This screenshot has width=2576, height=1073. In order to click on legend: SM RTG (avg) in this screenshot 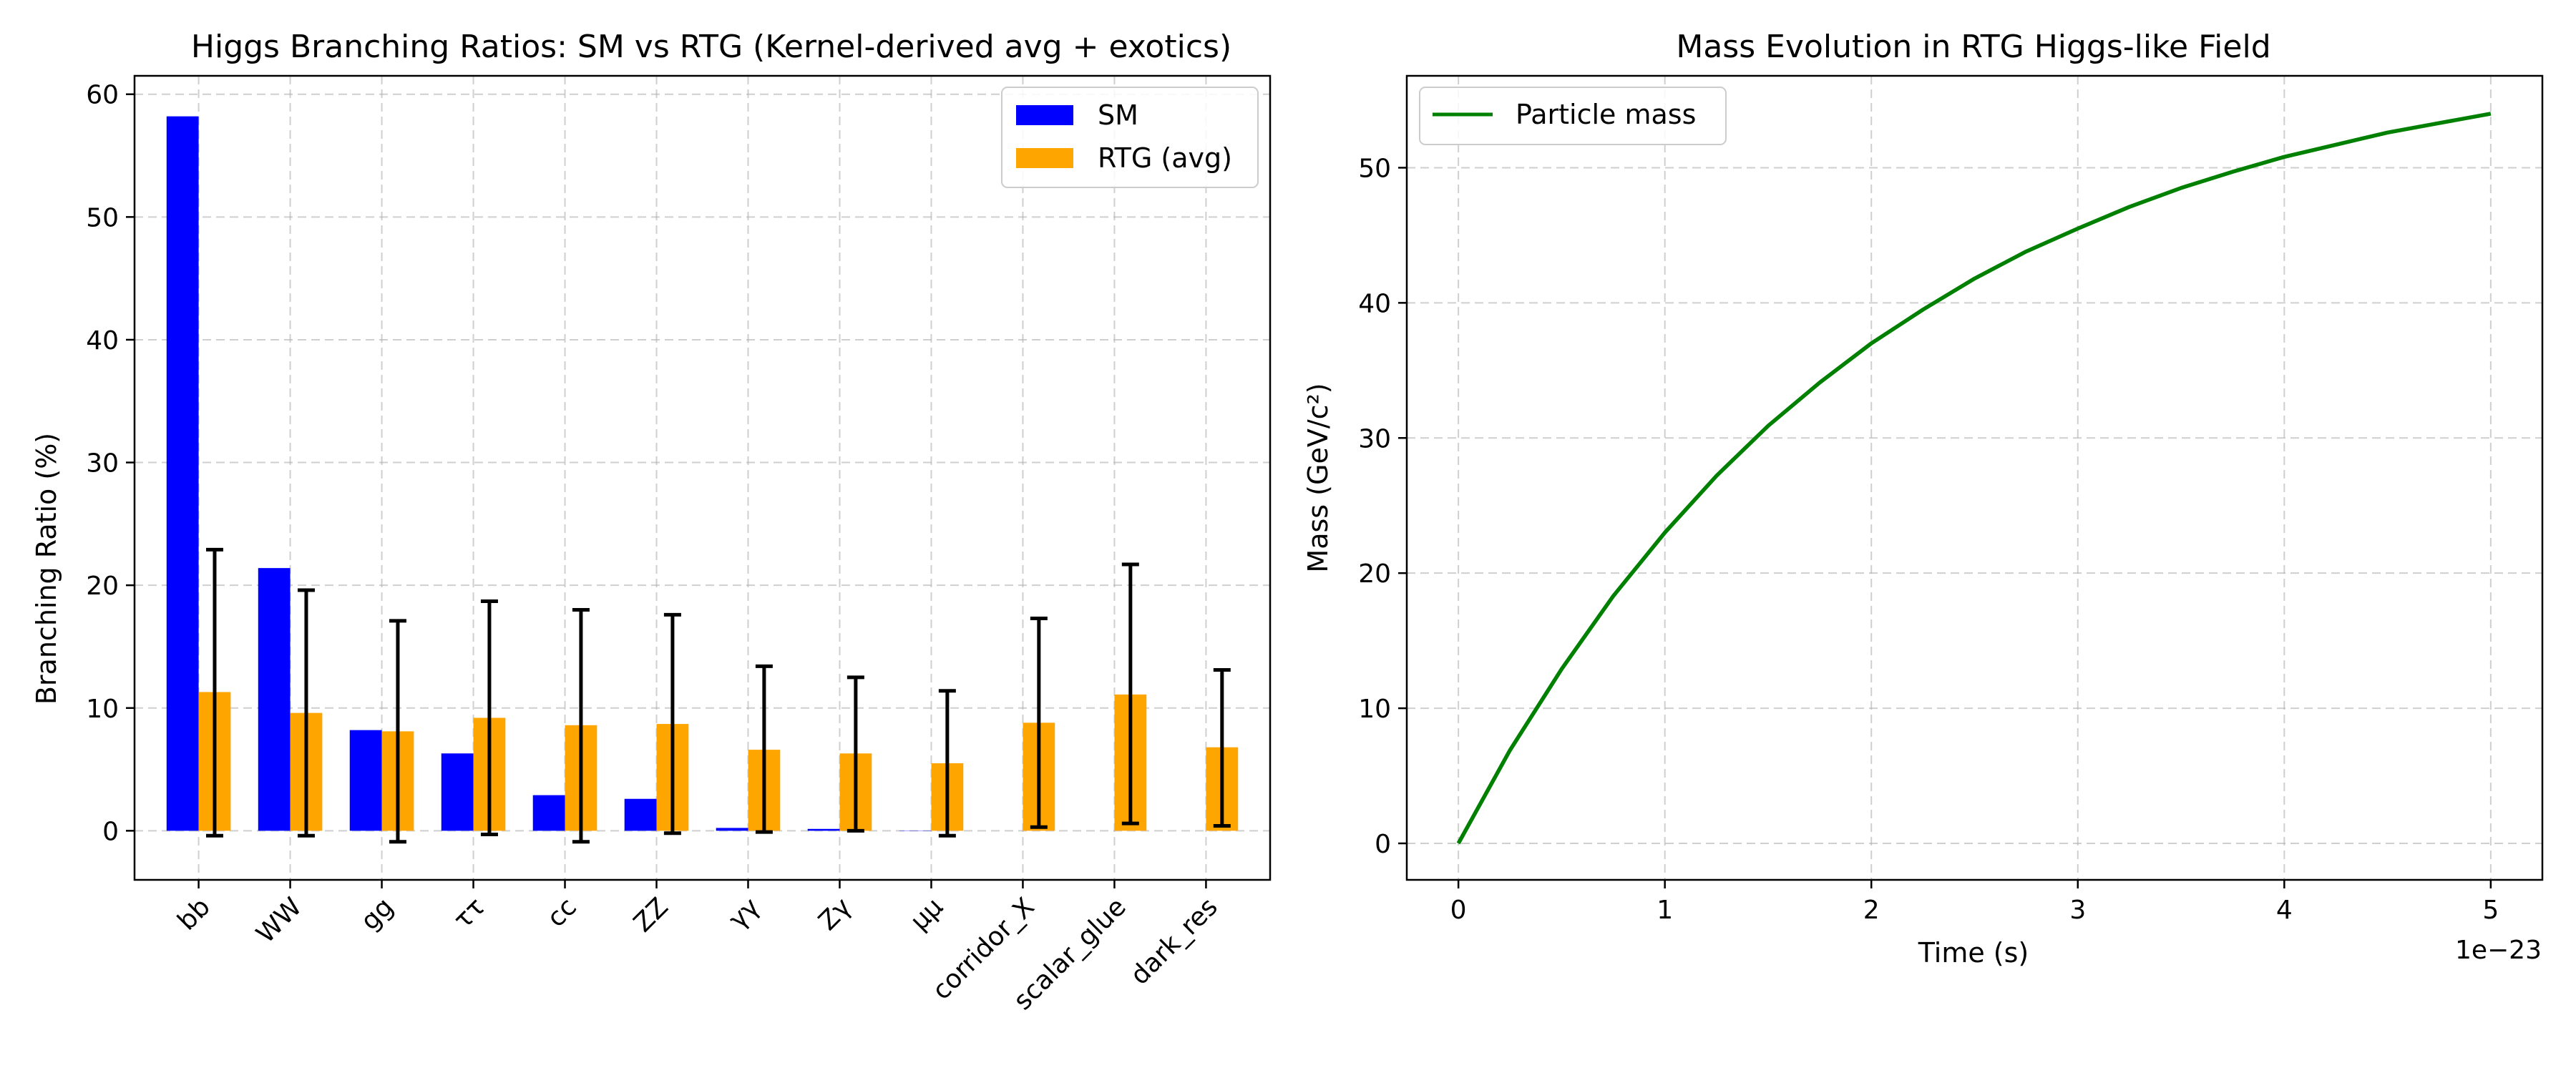, I will do `click(1130, 137)`.